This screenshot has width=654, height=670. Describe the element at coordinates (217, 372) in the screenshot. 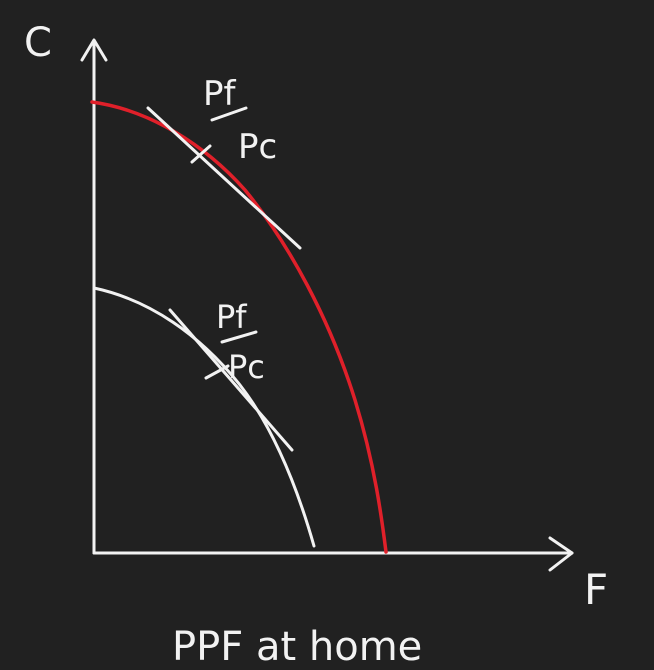

I see `inner-tangency-tick` at that location.